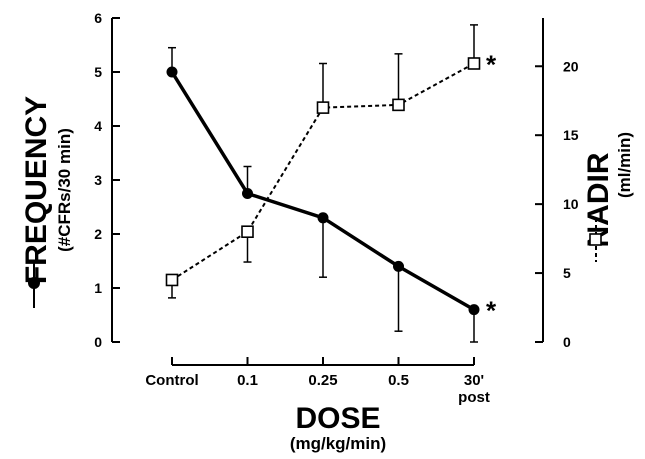 The width and height of the screenshot is (645, 459). I want to click on x-tick-label: 0.1, so click(247, 380).